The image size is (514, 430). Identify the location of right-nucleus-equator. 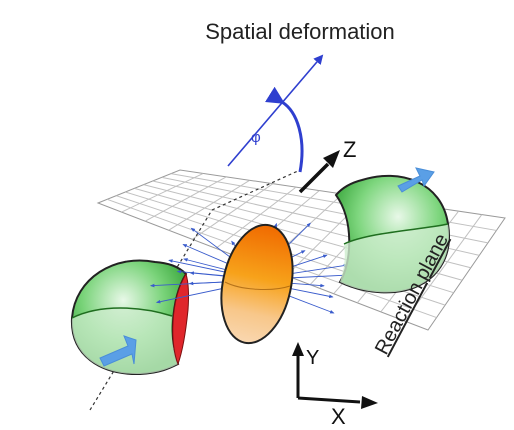
(396, 234).